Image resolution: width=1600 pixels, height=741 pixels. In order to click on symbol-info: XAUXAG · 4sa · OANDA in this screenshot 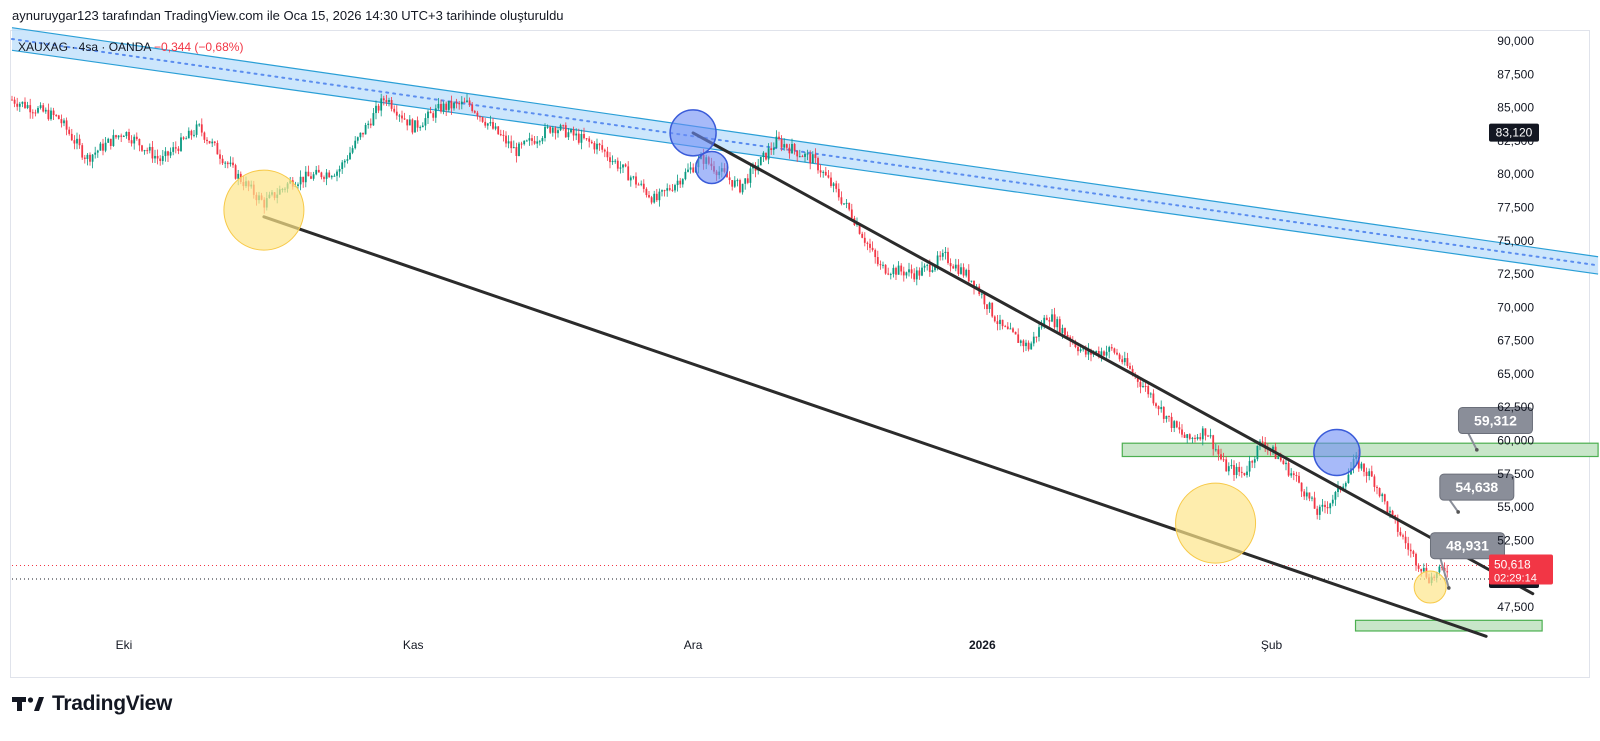, I will do `click(84, 47)`.